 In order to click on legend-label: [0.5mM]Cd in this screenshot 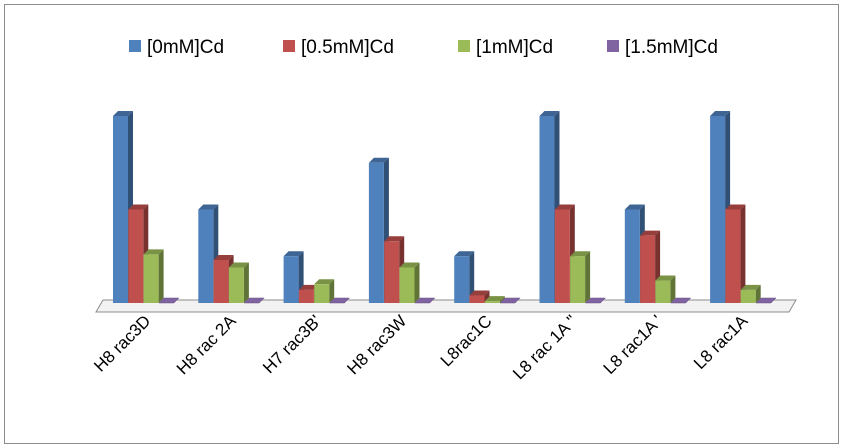, I will do `click(347, 47)`.